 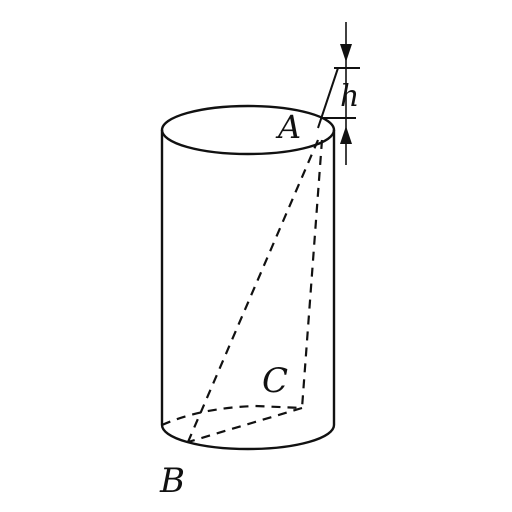 I want to click on cylinder-bottom-front-arc, so click(x=248, y=437).